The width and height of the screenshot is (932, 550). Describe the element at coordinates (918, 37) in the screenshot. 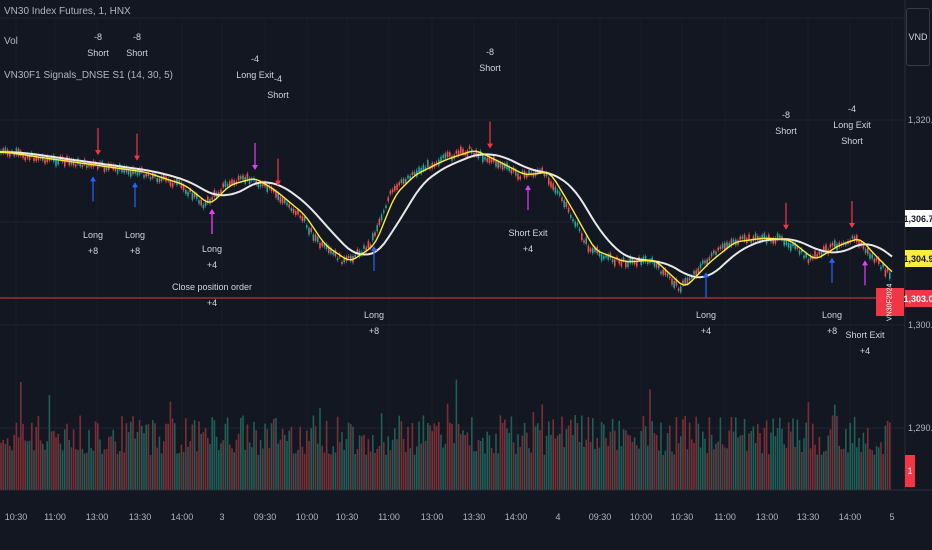

I see `currency-unit-button: VND` at that location.